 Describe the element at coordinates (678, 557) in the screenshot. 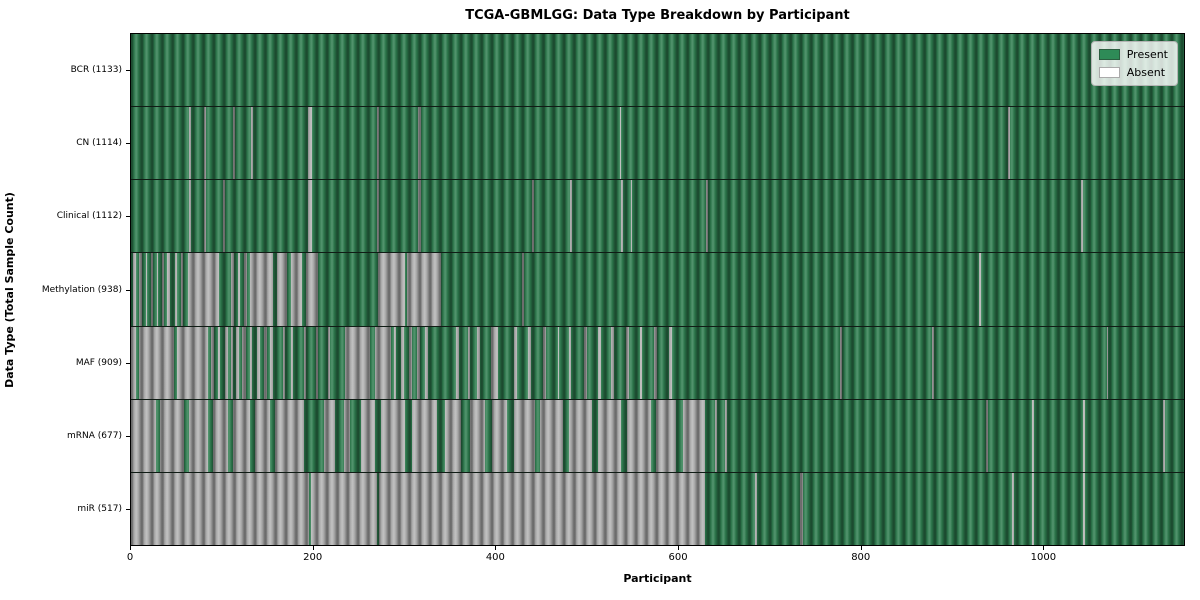

I see `x-tick-label: 600` at that location.